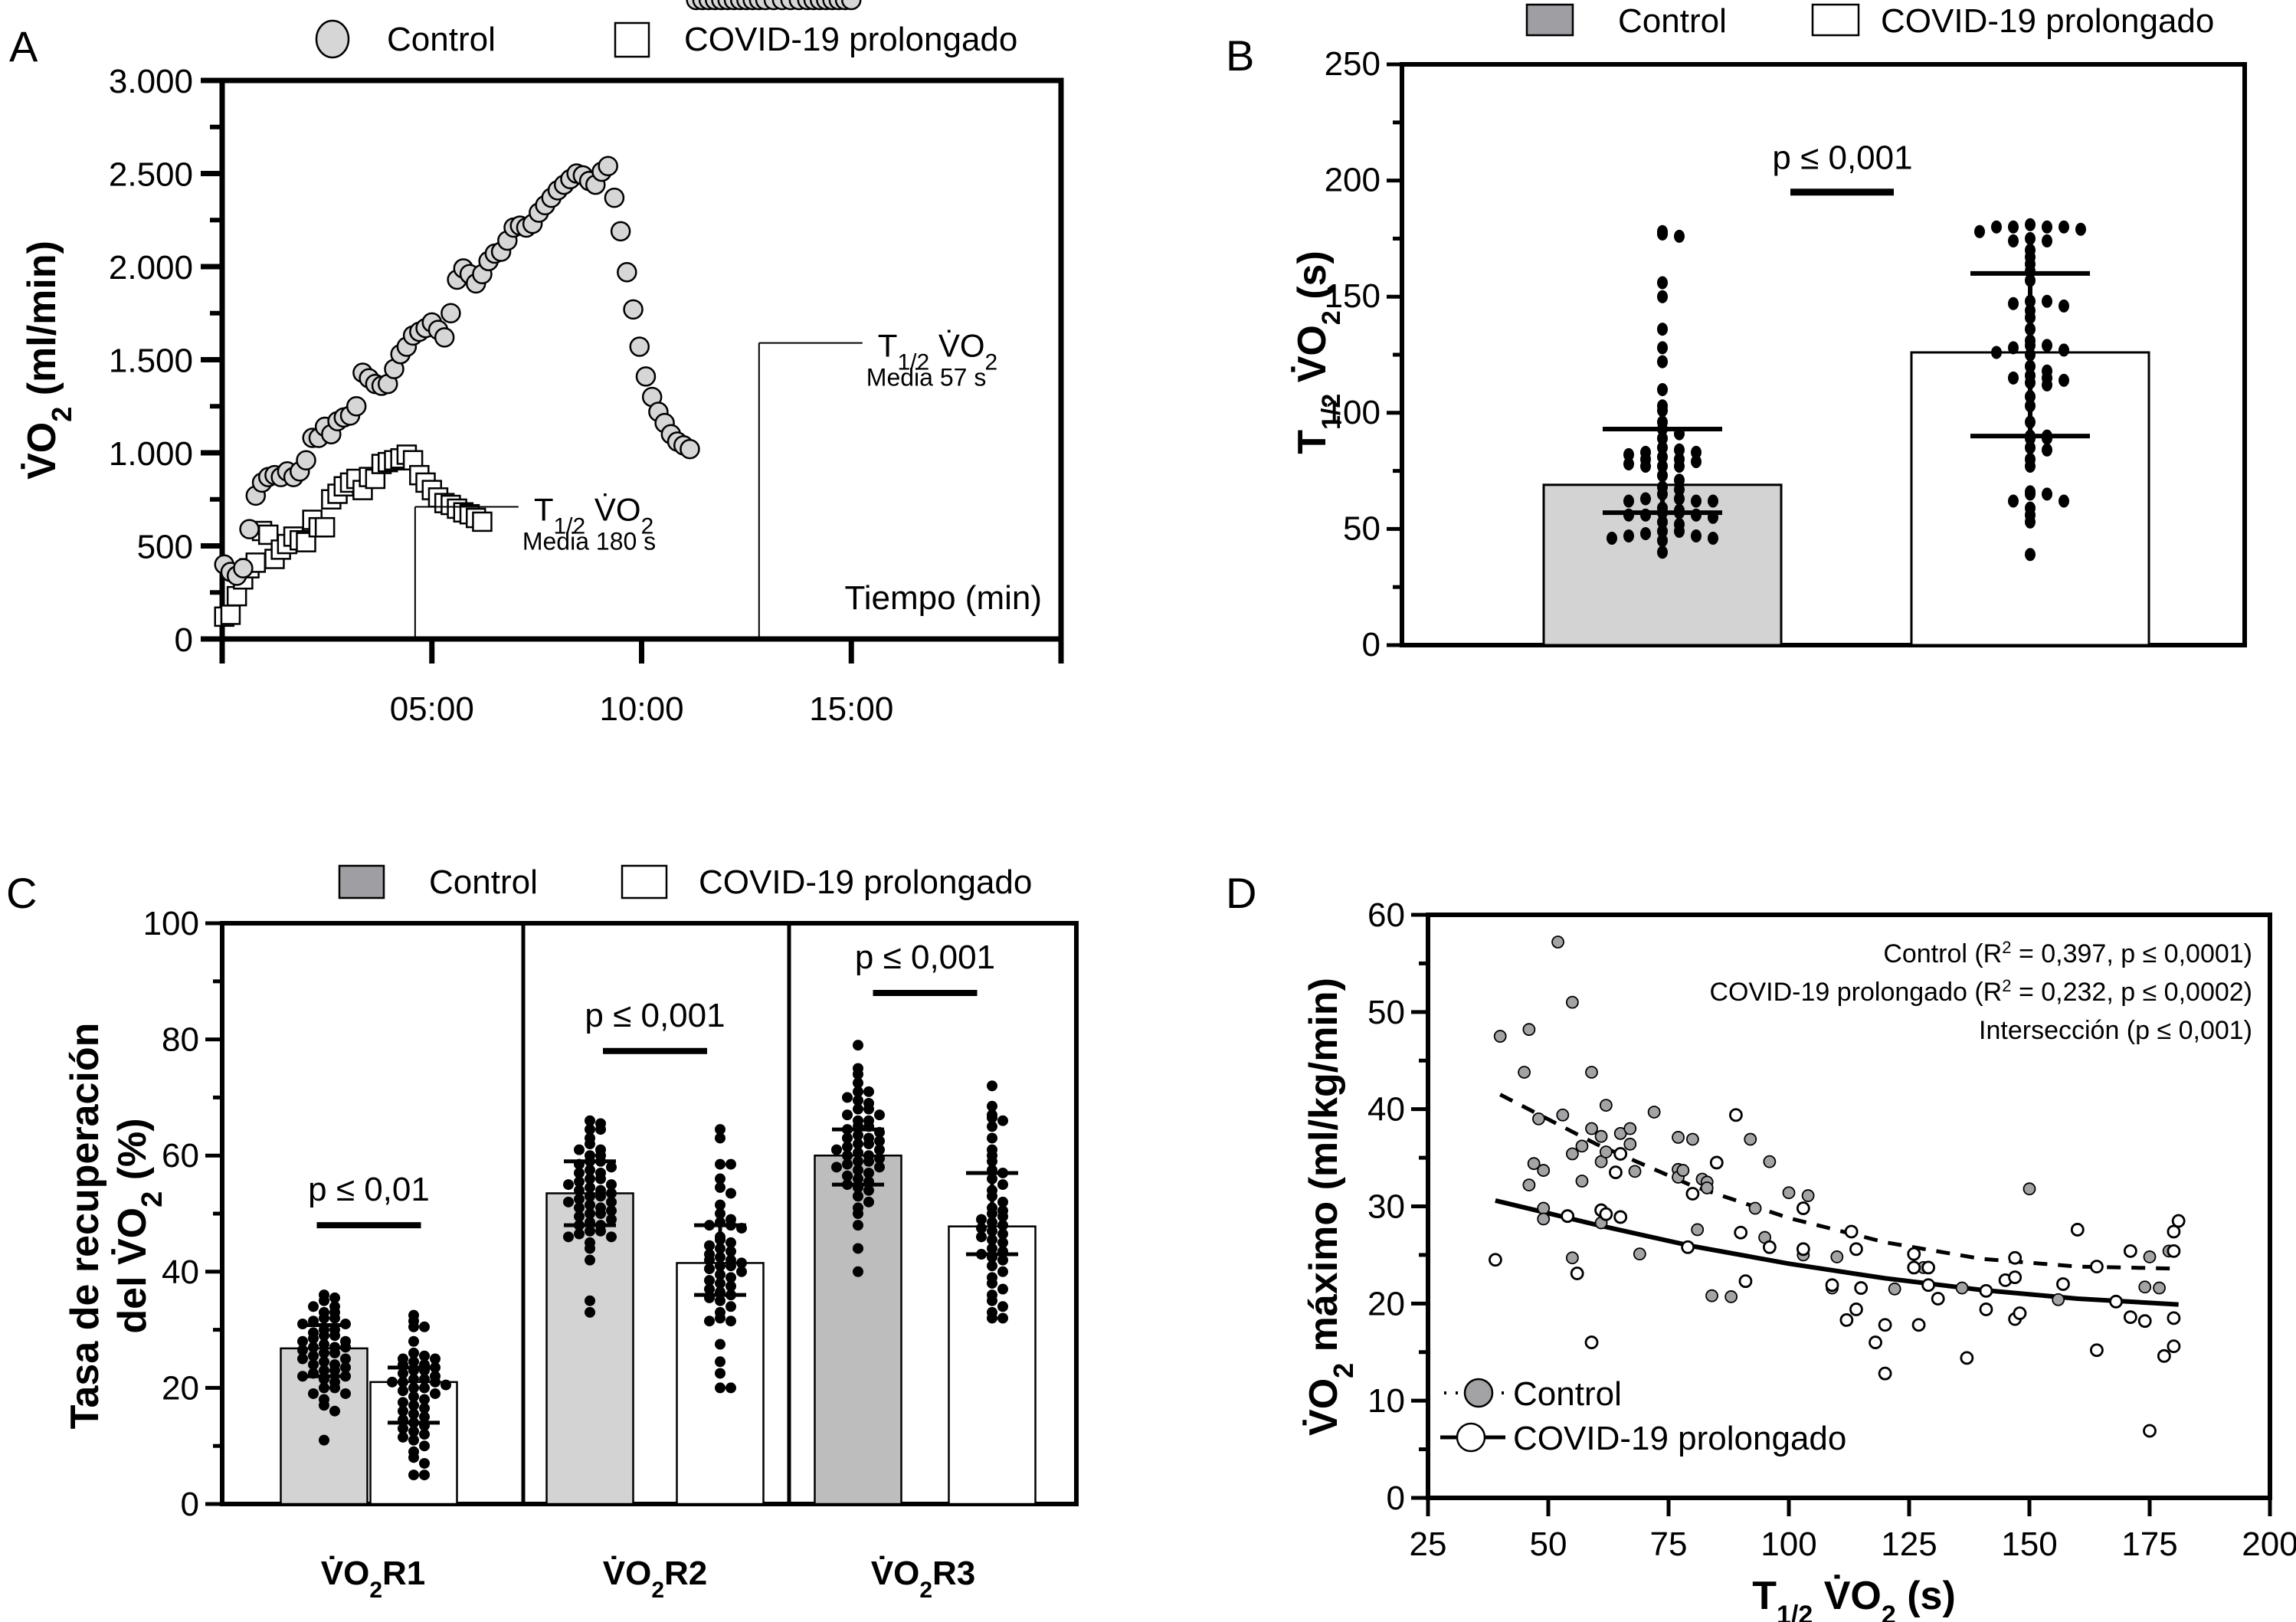  Describe the element at coordinates (641, 709) in the screenshot. I see `x-tick-label-a: 10:00` at that location.